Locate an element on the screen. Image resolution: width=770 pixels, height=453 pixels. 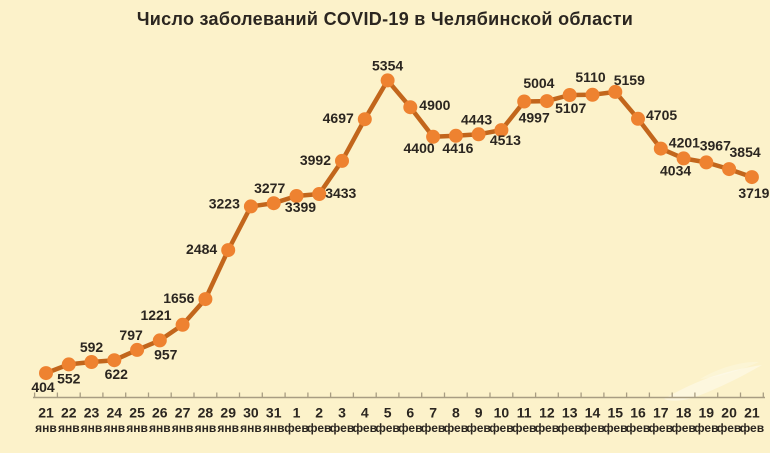
data-point-label: 3399 is located at coordinates (300, 207).